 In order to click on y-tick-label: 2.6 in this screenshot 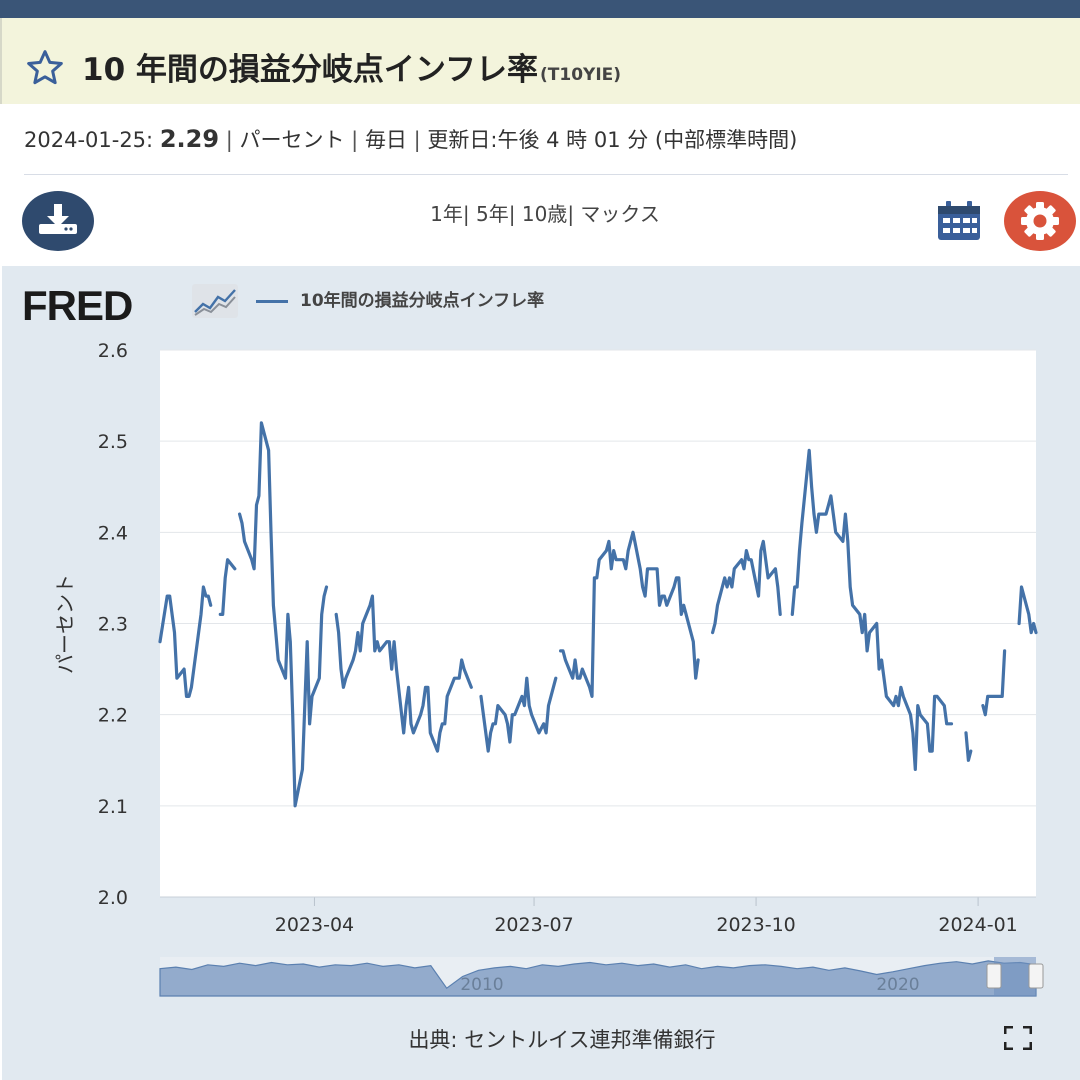, I will do `click(113, 351)`.